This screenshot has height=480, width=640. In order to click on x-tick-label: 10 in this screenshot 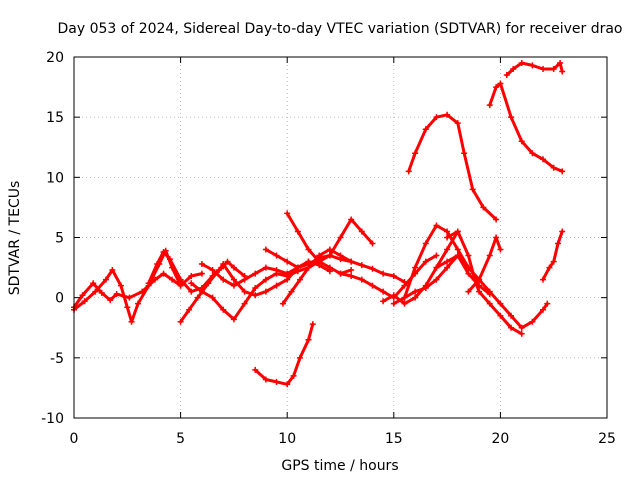, I will do `click(287, 439)`.